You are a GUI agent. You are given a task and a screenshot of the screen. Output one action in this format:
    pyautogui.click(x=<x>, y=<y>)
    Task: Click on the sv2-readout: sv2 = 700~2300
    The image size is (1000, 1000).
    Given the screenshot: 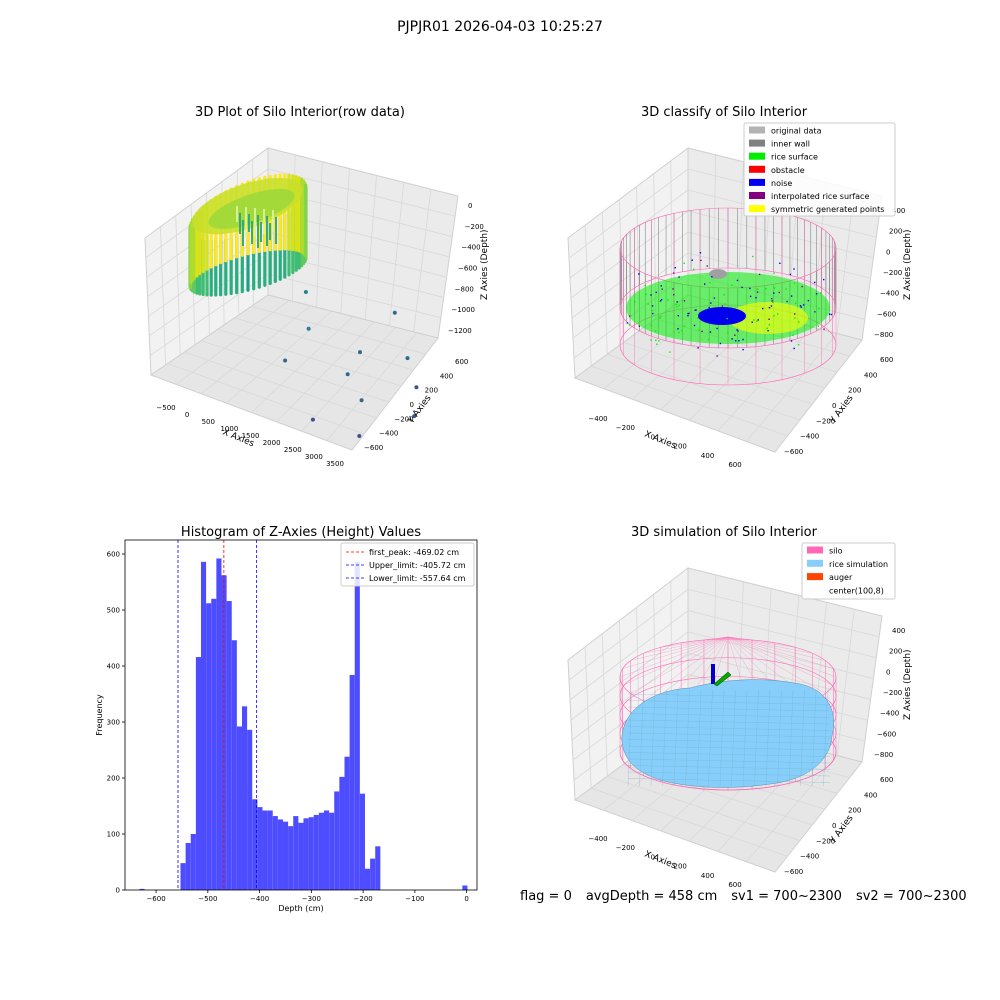 What is the action you would take?
    pyautogui.click(x=911, y=896)
    